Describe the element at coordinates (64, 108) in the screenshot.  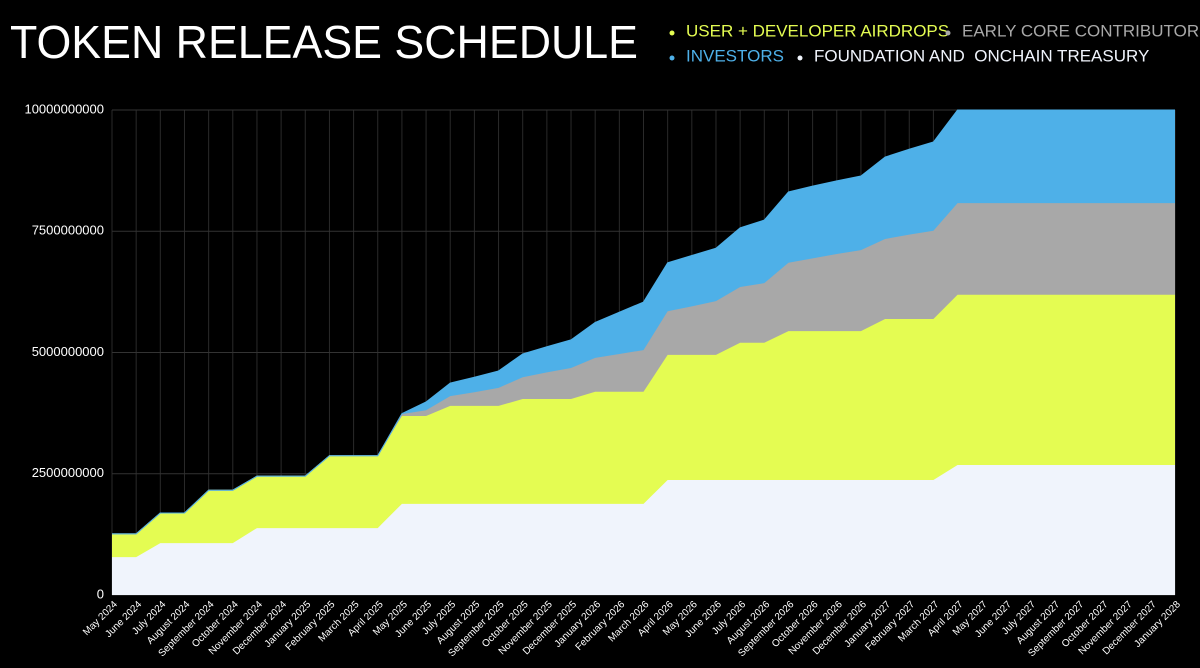
I see `y-tick-label: 10000000000` at that location.